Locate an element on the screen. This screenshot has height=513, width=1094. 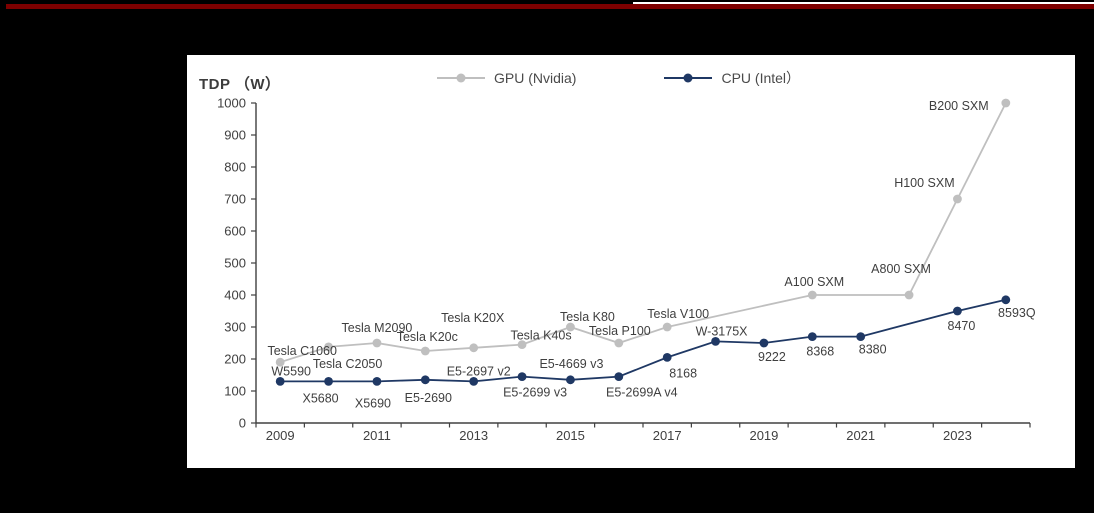
gpu-point-label-2022: A800 SXM is located at coordinates (901, 269).